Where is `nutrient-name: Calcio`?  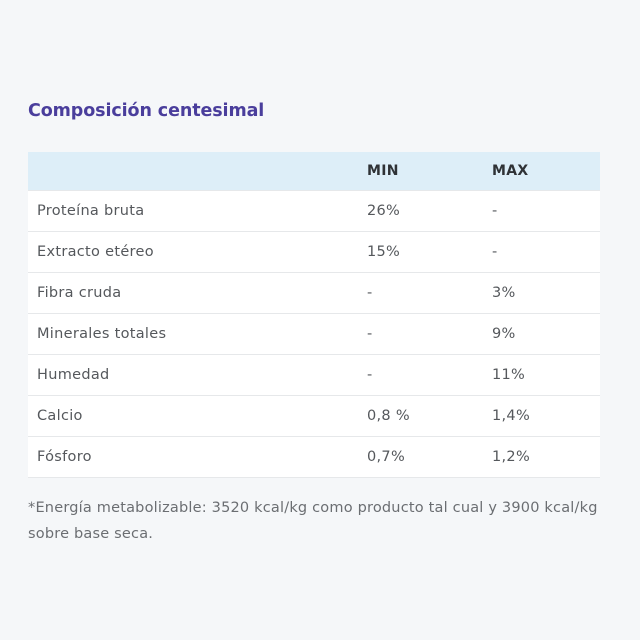 nutrient-name: Calcio is located at coordinates (197, 416).